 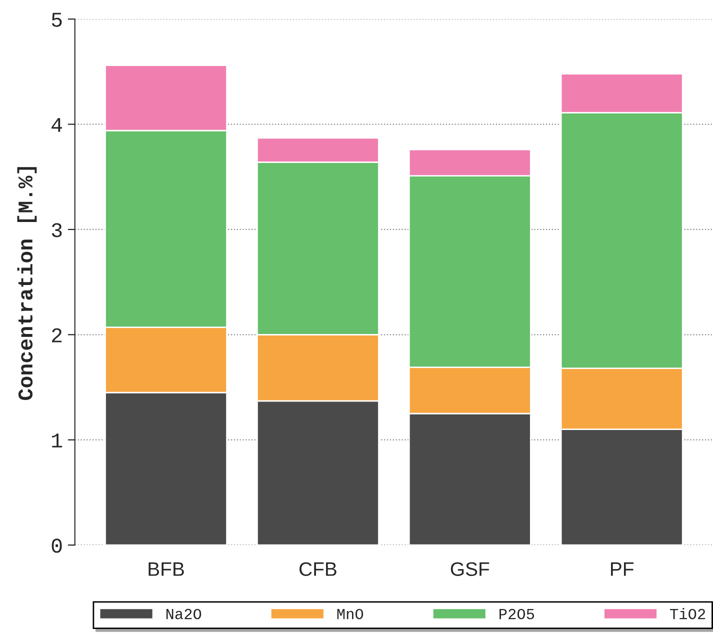 I want to click on y-tick-label: 5, so click(x=57, y=19).